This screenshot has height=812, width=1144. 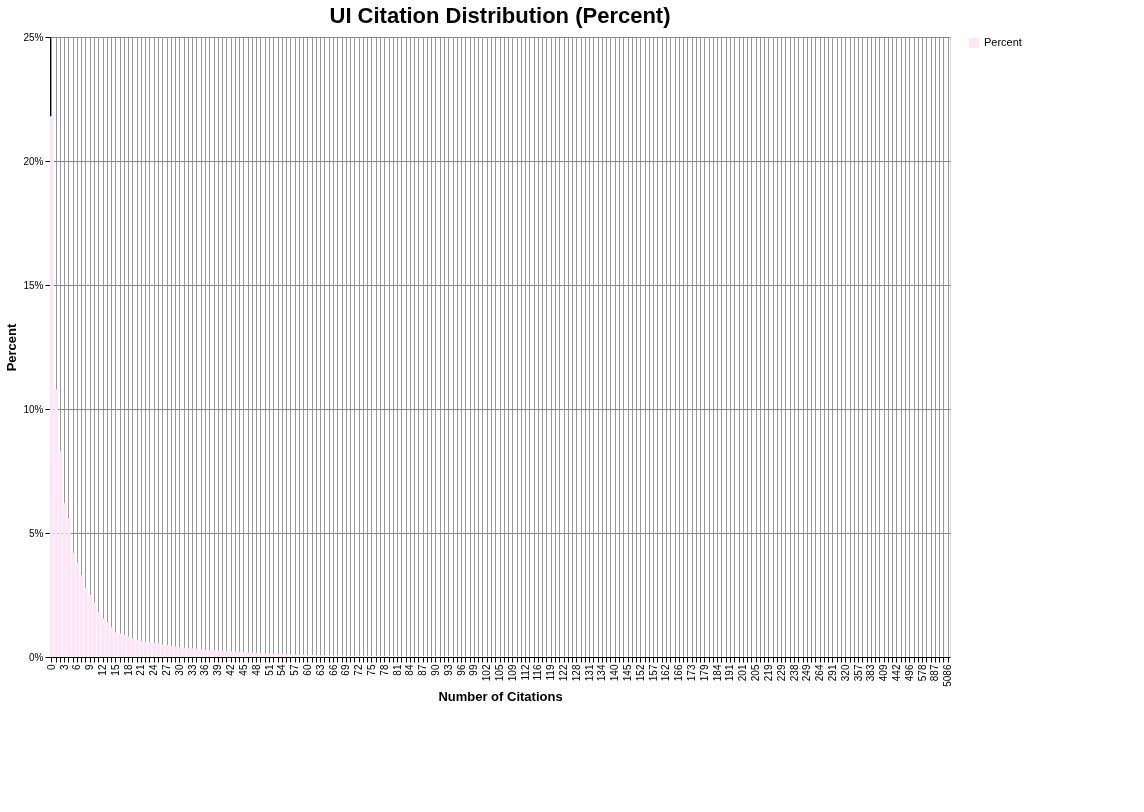 What do you see at coordinates (371, 670) in the screenshot?
I see `x-tick-label: 75` at bounding box center [371, 670].